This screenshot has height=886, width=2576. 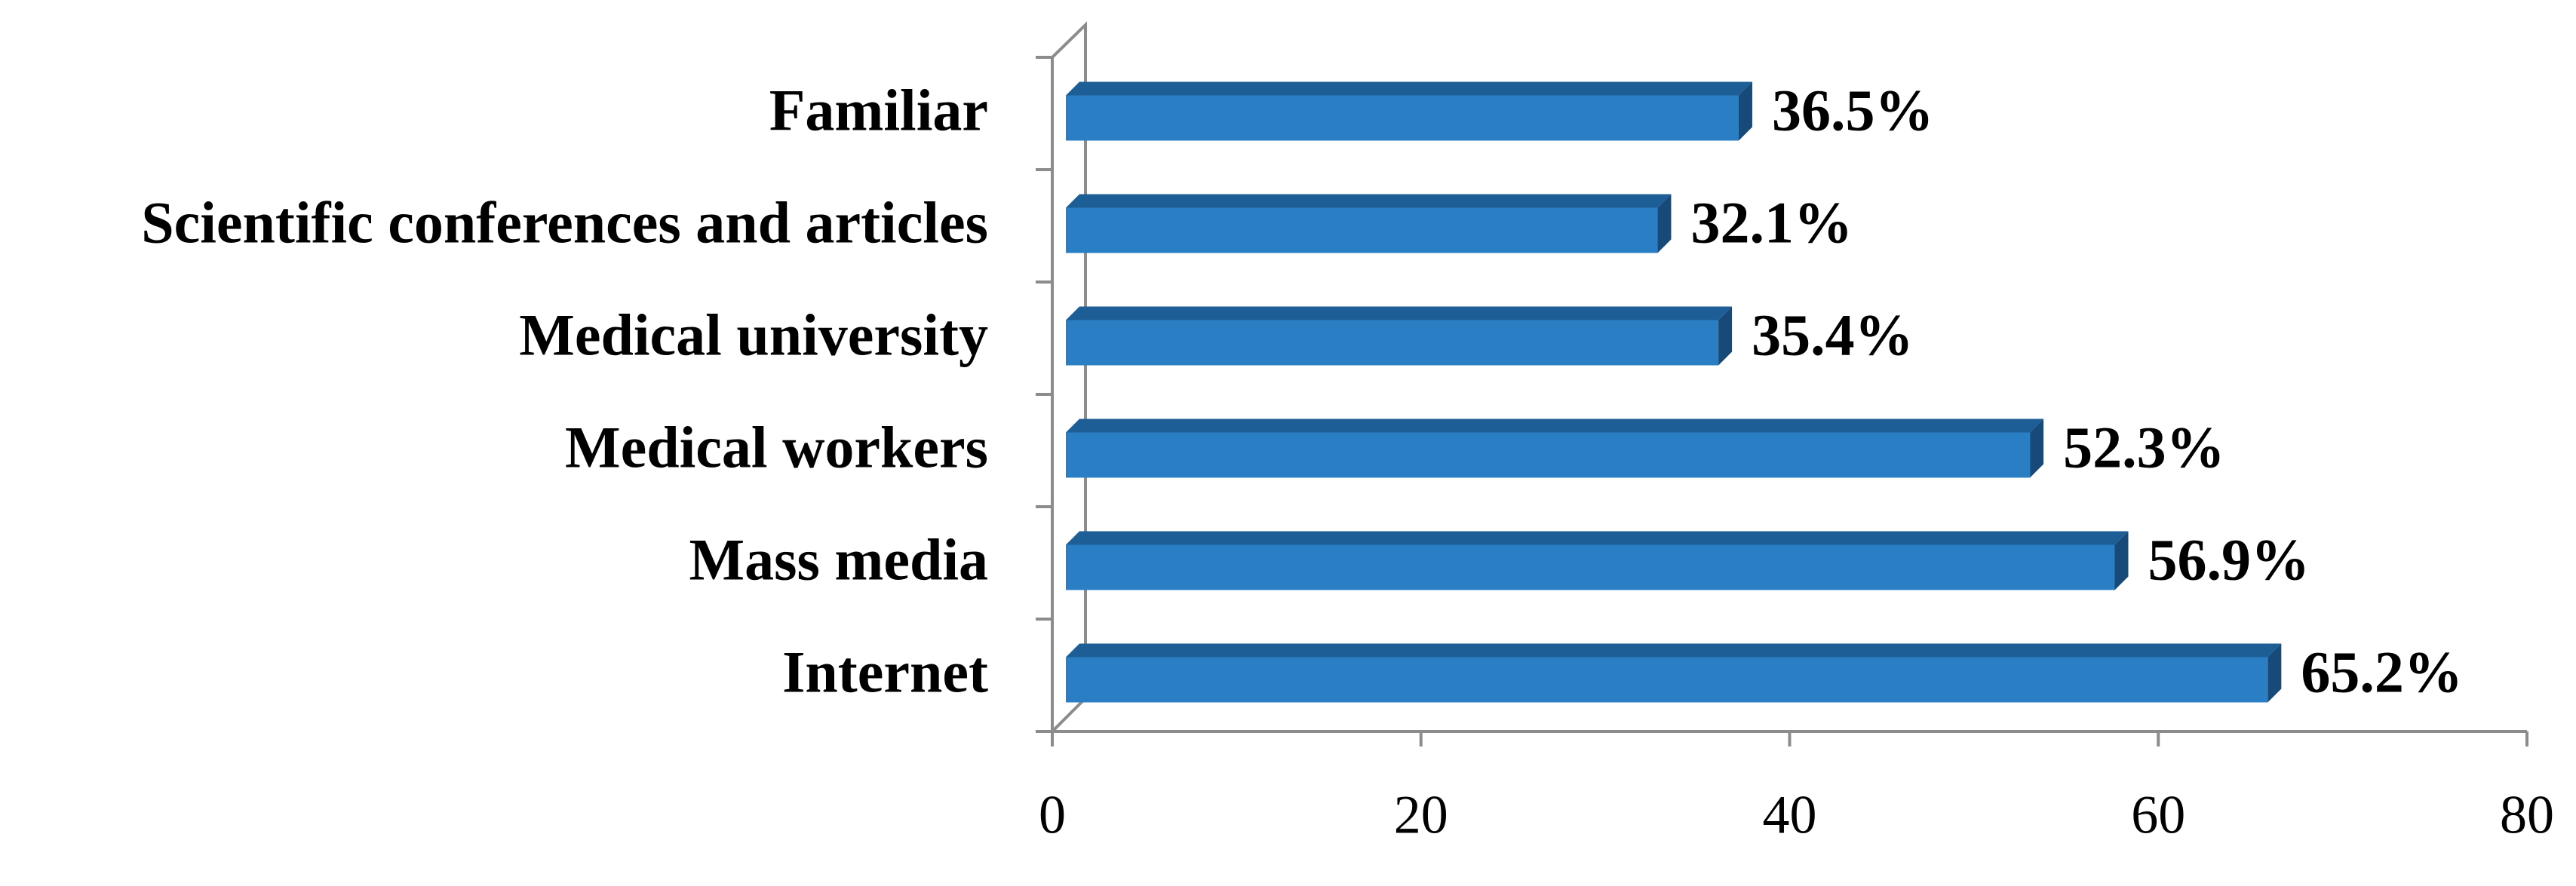 I want to click on value-label: 32.1%, so click(x=1771, y=222).